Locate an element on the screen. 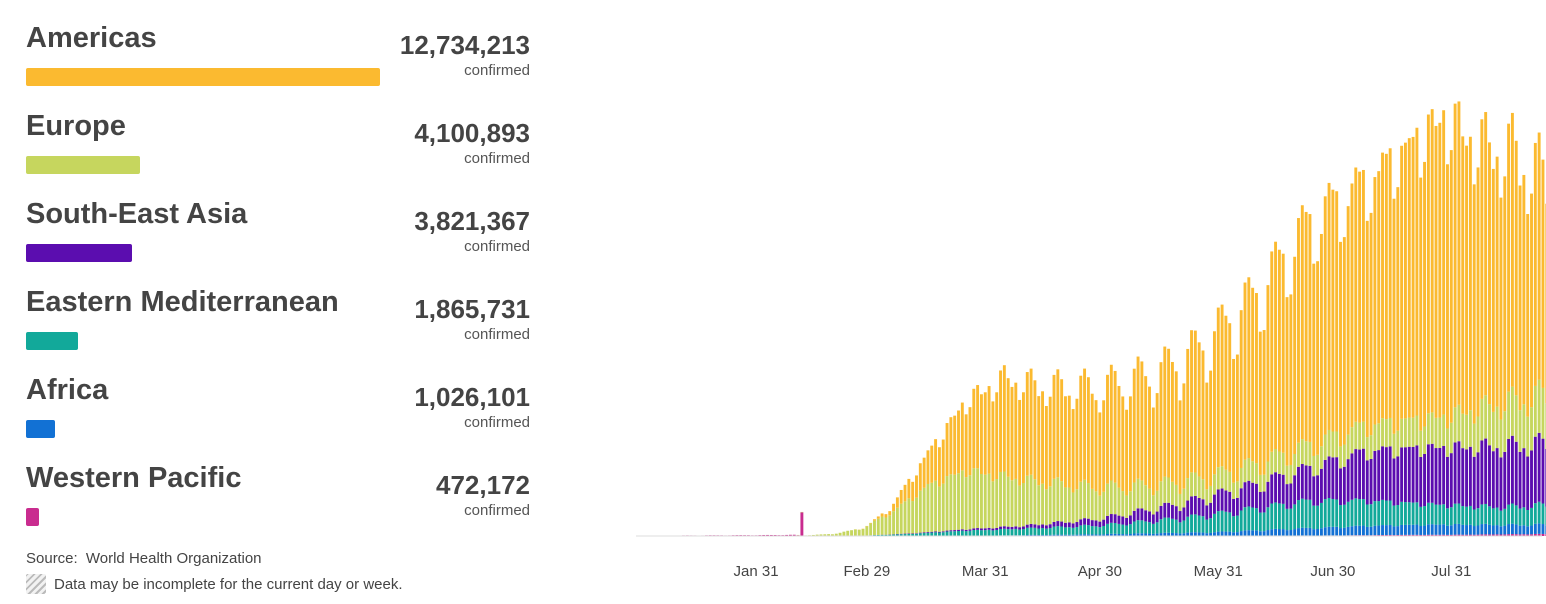  region-row-europe: Europe 4,100,893 confirmed is located at coordinates (279, 132).